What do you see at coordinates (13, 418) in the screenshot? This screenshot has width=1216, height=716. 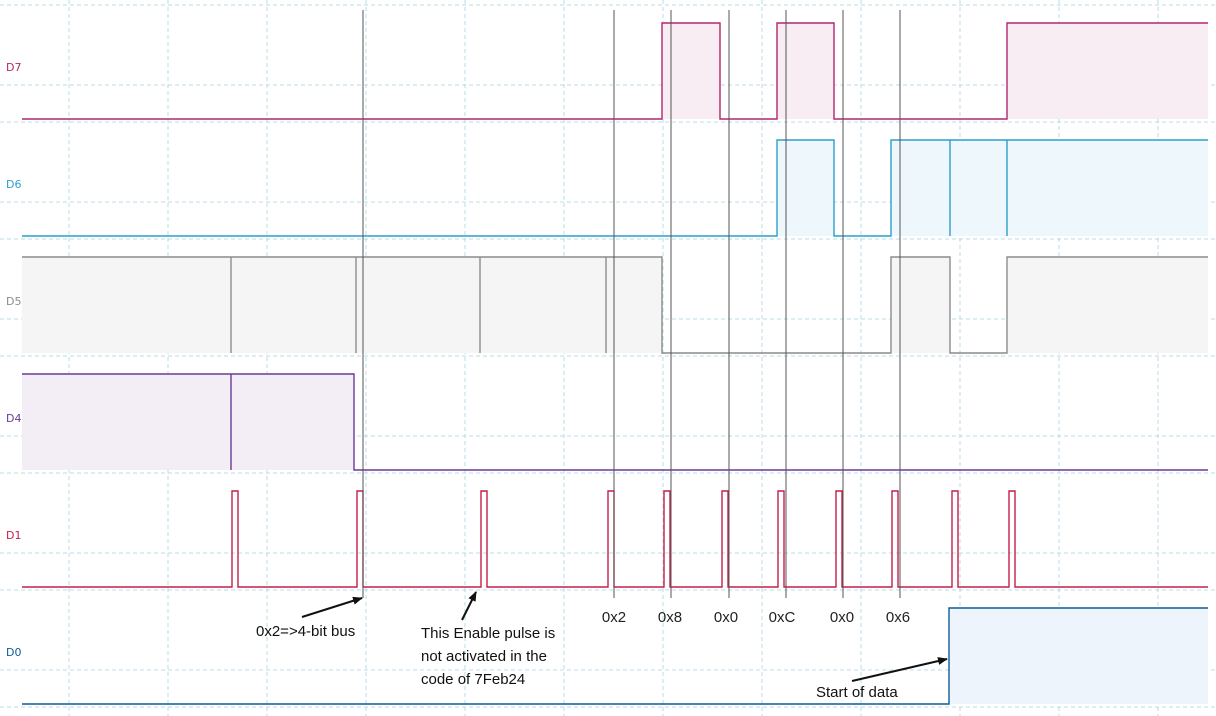 I see `channel-label-d4: D4` at bounding box center [13, 418].